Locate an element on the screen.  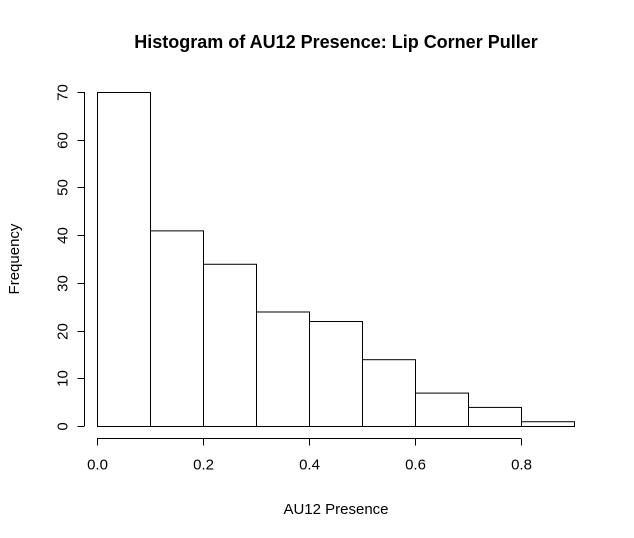
x-axis-label: AU12 Presence is located at coordinates (335, 509).